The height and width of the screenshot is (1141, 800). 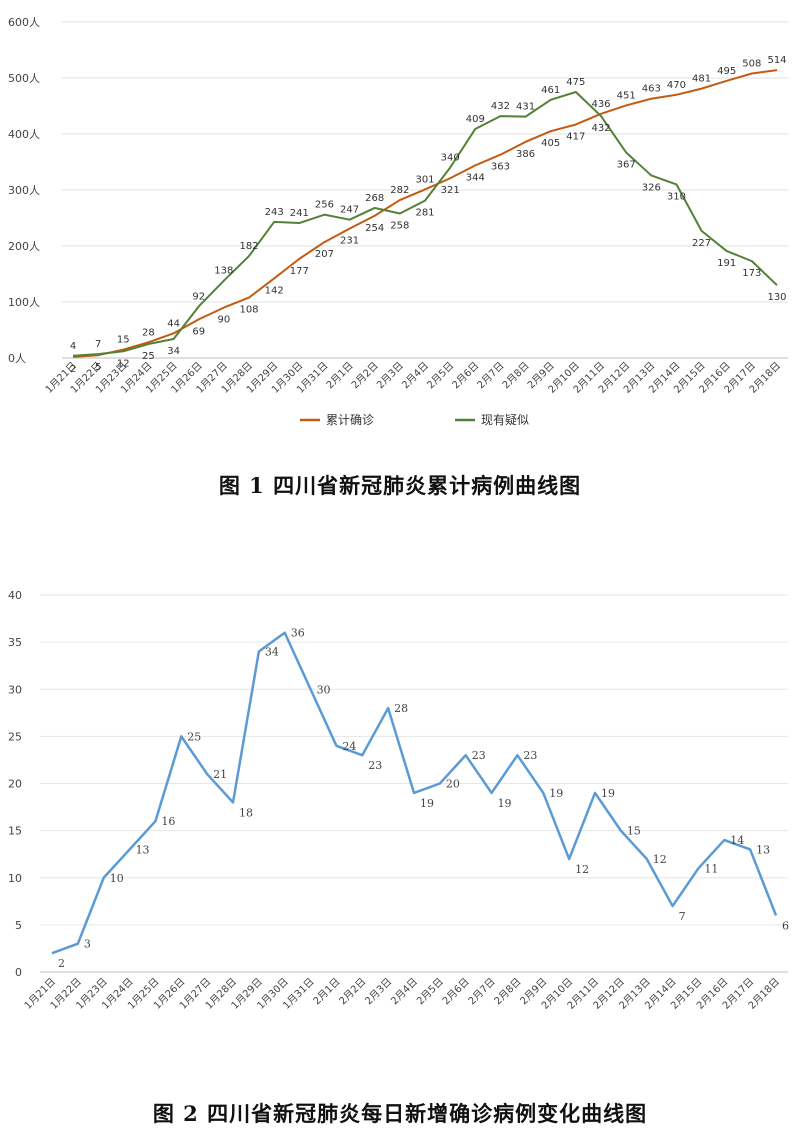 I want to click on data-label-suspected: 173, so click(x=751, y=273).